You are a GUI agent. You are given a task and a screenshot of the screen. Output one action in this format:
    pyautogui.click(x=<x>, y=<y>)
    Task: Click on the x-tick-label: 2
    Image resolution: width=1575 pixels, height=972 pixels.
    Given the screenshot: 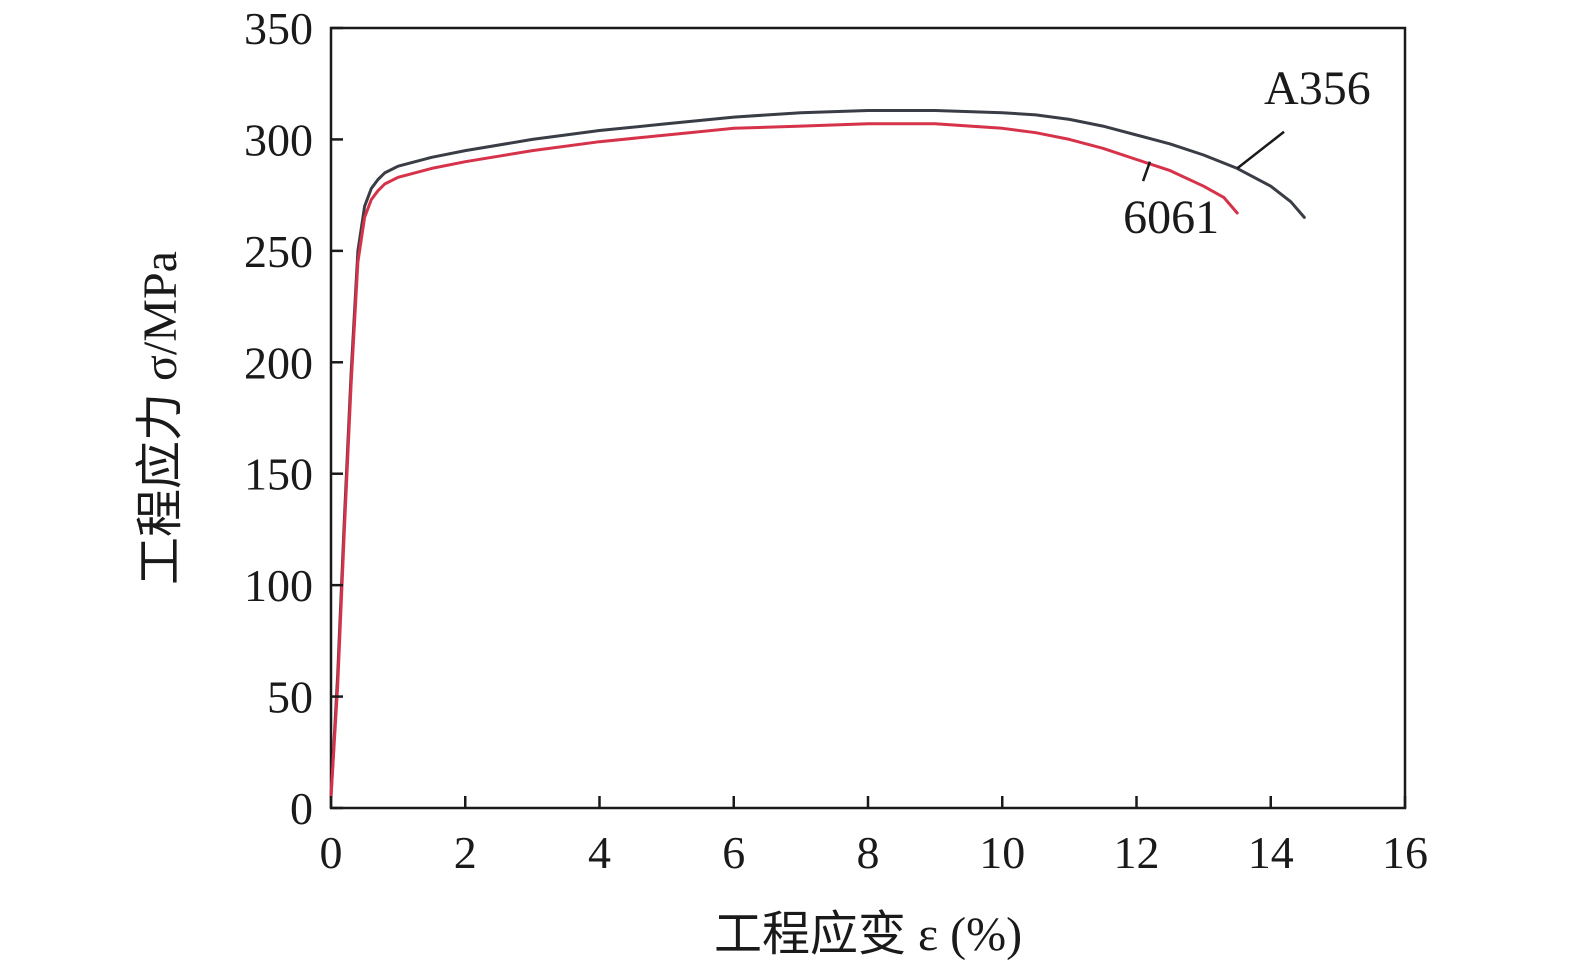 What is the action you would take?
    pyautogui.click(x=465, y=852)
    